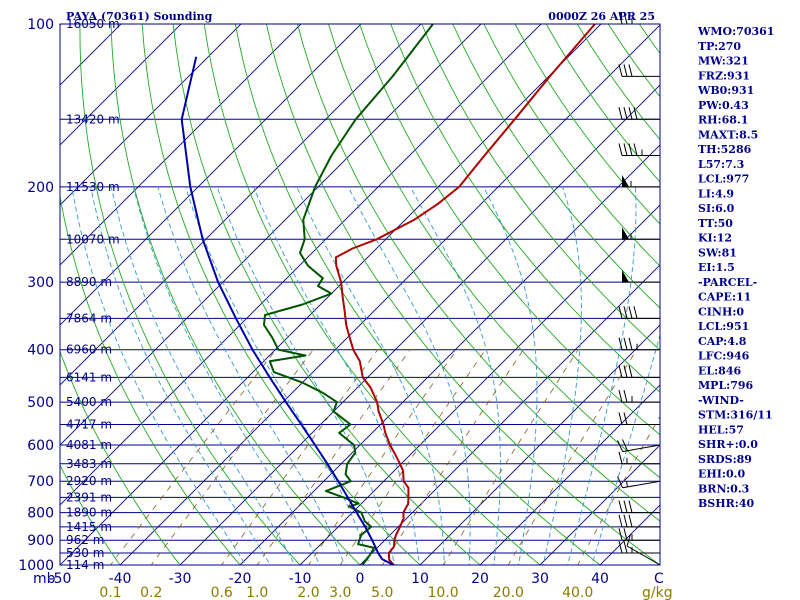 This screenshot has width=800, height=600. Describe the element at coordinates (726, 385) in the screenshot. I see `sounding-index: MPL:796` at that location.